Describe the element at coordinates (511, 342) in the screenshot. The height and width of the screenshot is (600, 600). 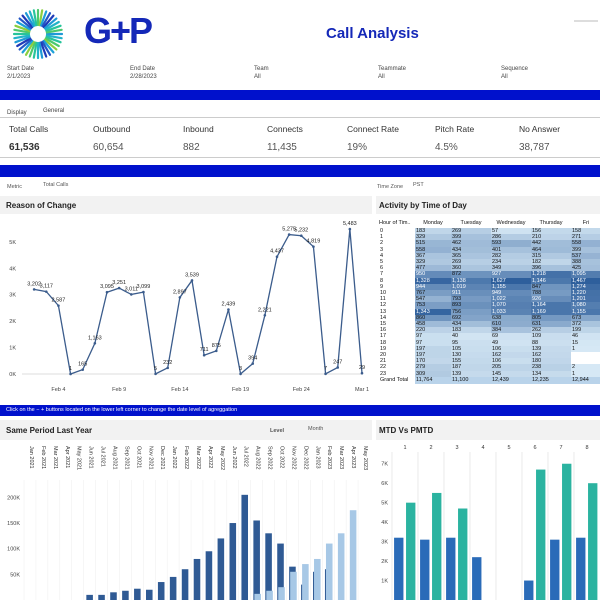
I see `heatmap-cell: 49` at that location.